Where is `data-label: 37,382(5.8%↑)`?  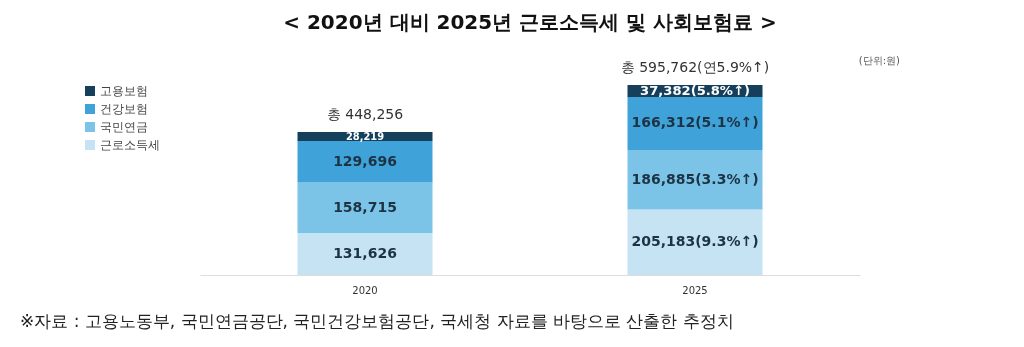
data-label: 37,382(5.8%↑) is located at coordinates (695, 90).